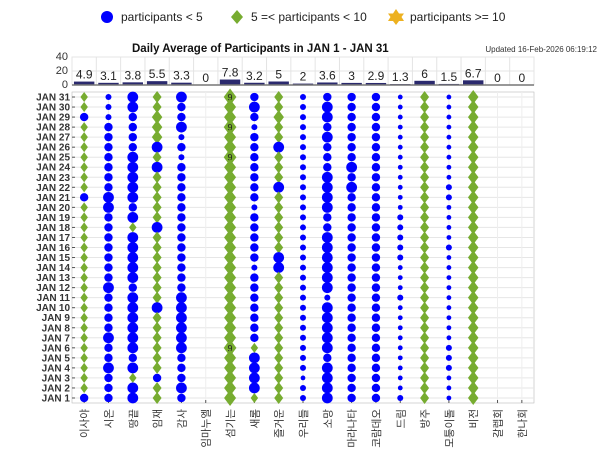  Describe the element at coordinates (53, 98) in the screenshot. I see `day-label: JAN 31` at that location.